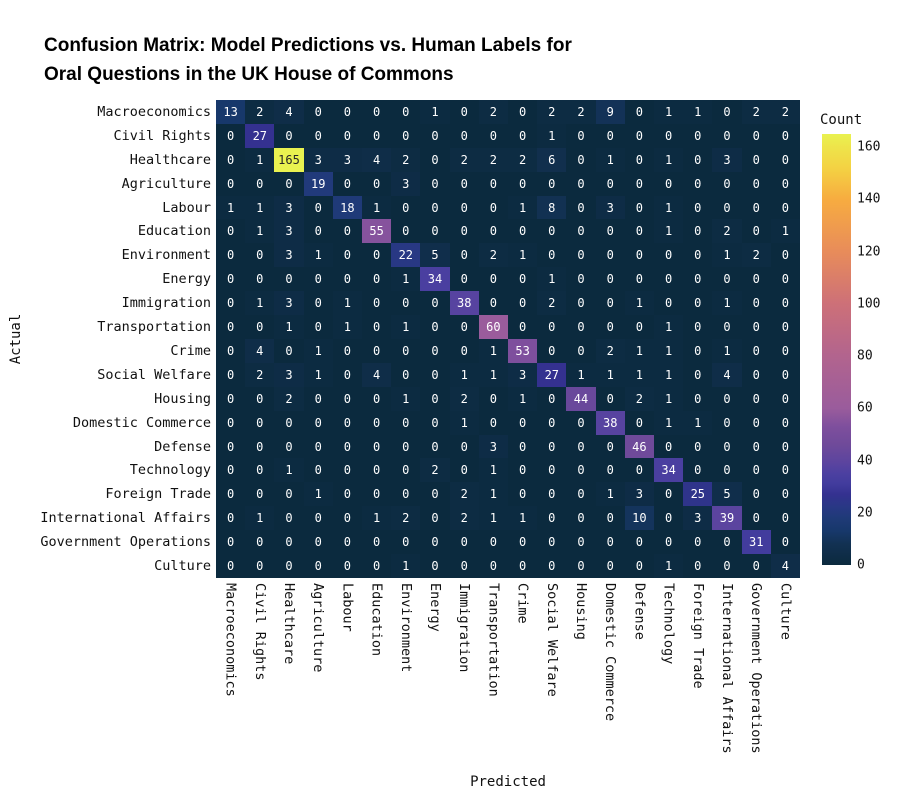  I want to click on x-tick-label: Housing, so click(580, 611).